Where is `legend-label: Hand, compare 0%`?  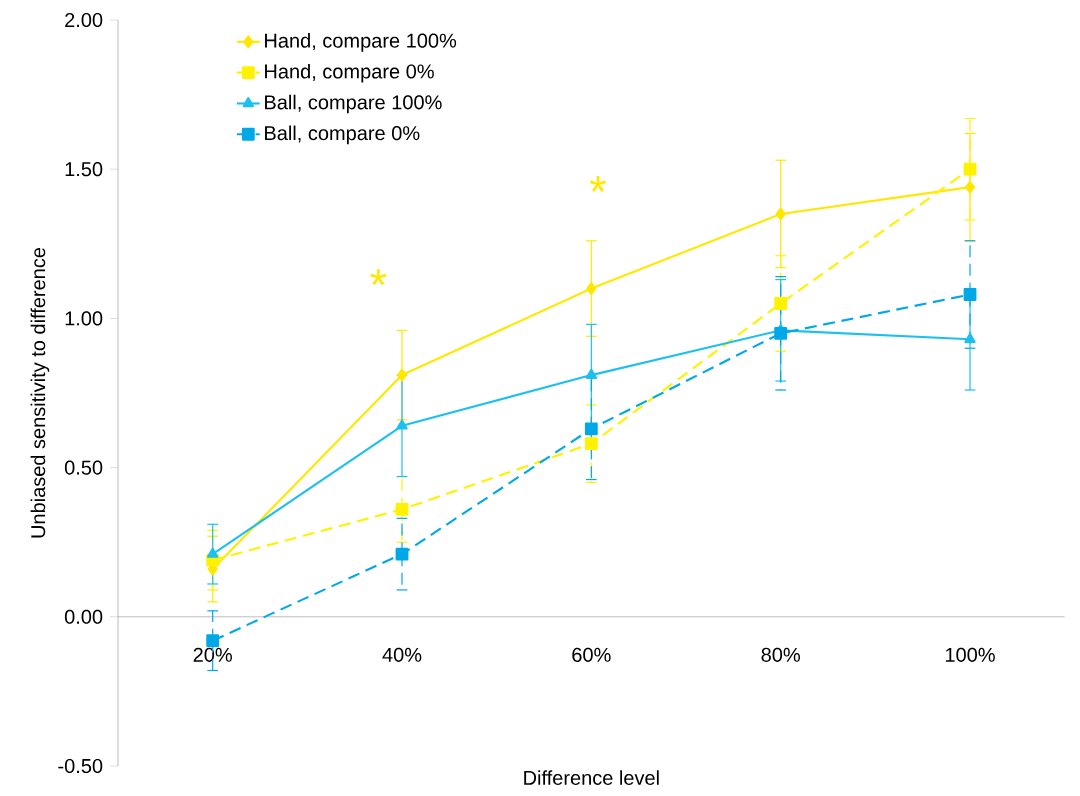 legend-label: Hand, compare 0% is located at coordinates (349, 73).